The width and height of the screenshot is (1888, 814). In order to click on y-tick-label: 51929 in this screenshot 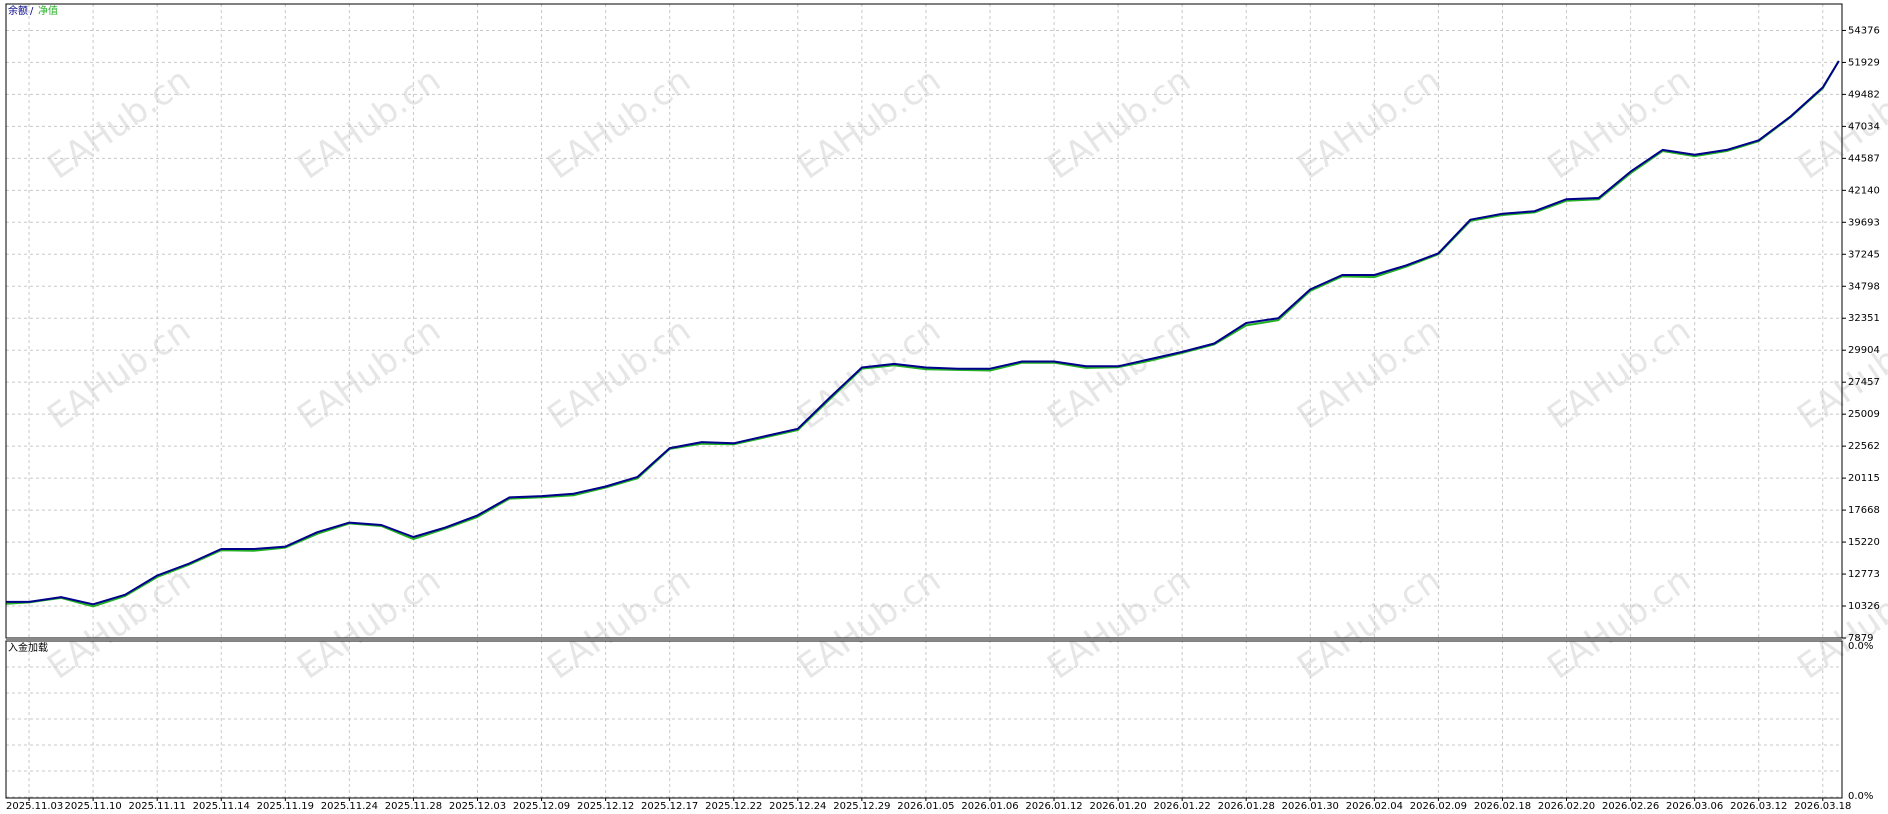, I will do `click(1864, 62)`.